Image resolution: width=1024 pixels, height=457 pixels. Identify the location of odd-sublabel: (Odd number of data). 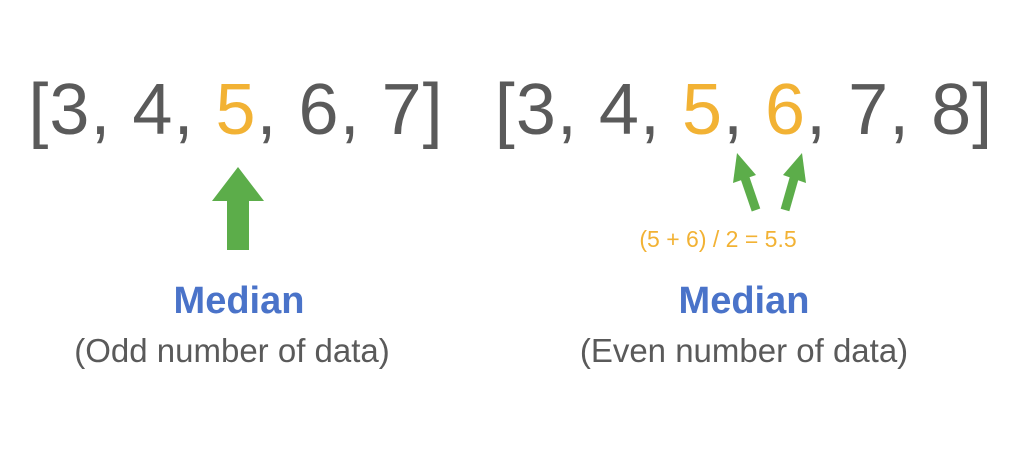
(232, 350).